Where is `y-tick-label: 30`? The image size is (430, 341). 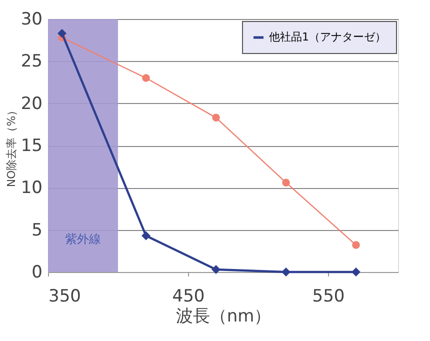
y-tick-label: 30 is located at coordinates (31, 20).